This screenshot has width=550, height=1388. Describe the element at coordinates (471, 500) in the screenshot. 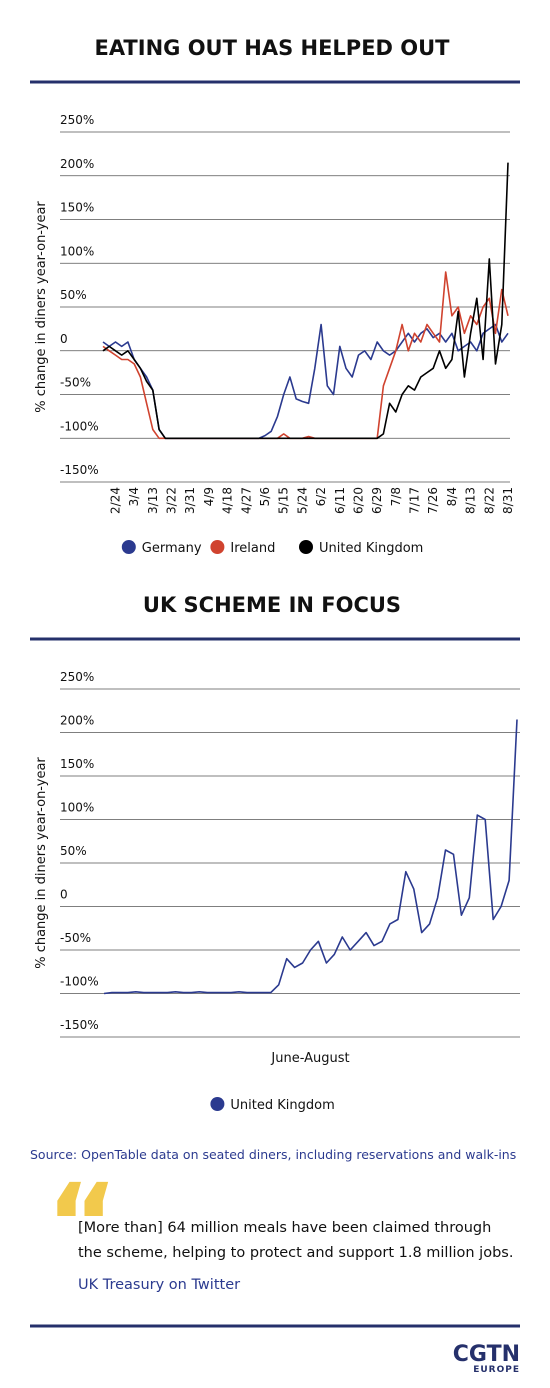

I see `x-tick-label: 8/13` at that location.